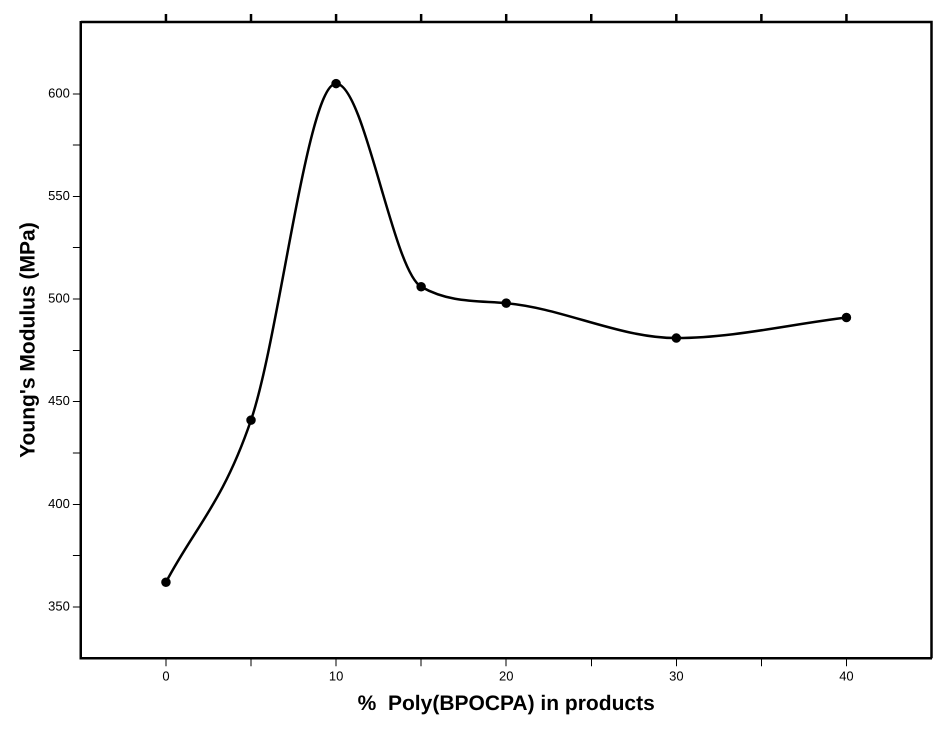 The width and height of the screenshot is (946, 733). I want to click on y-tick-label: 350, so click(59, 606).